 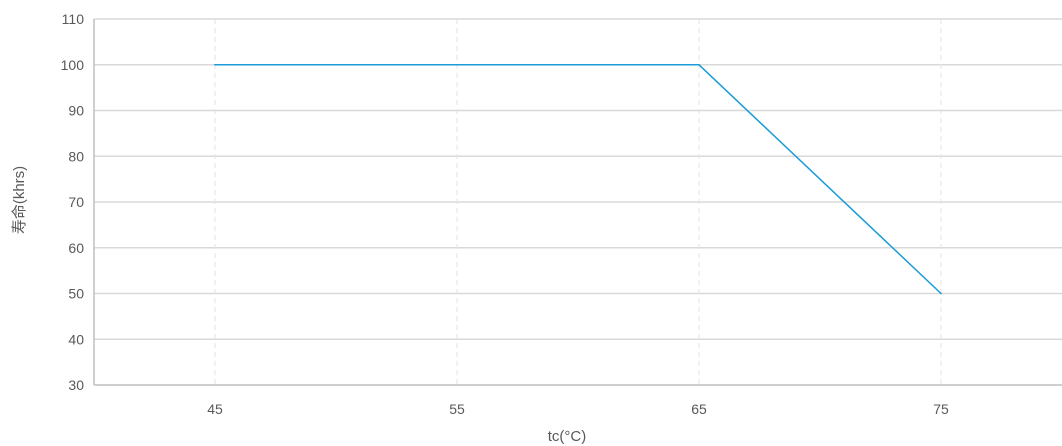 What do you see at coordinates (76, 339) in the screenshot?
I see `y-tick-label: 40` at bounding box center [76, 339].